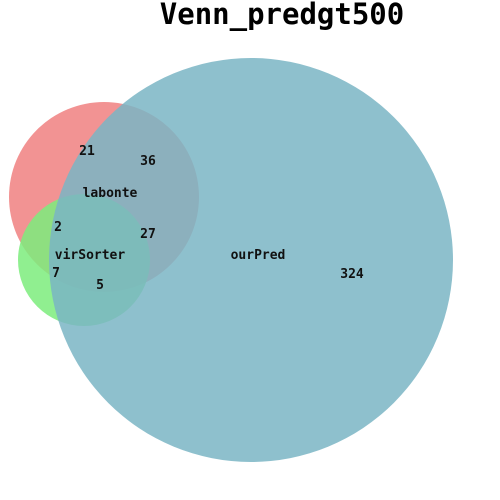 The width and height of the screenshot is (500, 500). Describe the element at coordinates (90, 255) in the screenshot. I see `virSorter-set-label: virSorter` at that location.